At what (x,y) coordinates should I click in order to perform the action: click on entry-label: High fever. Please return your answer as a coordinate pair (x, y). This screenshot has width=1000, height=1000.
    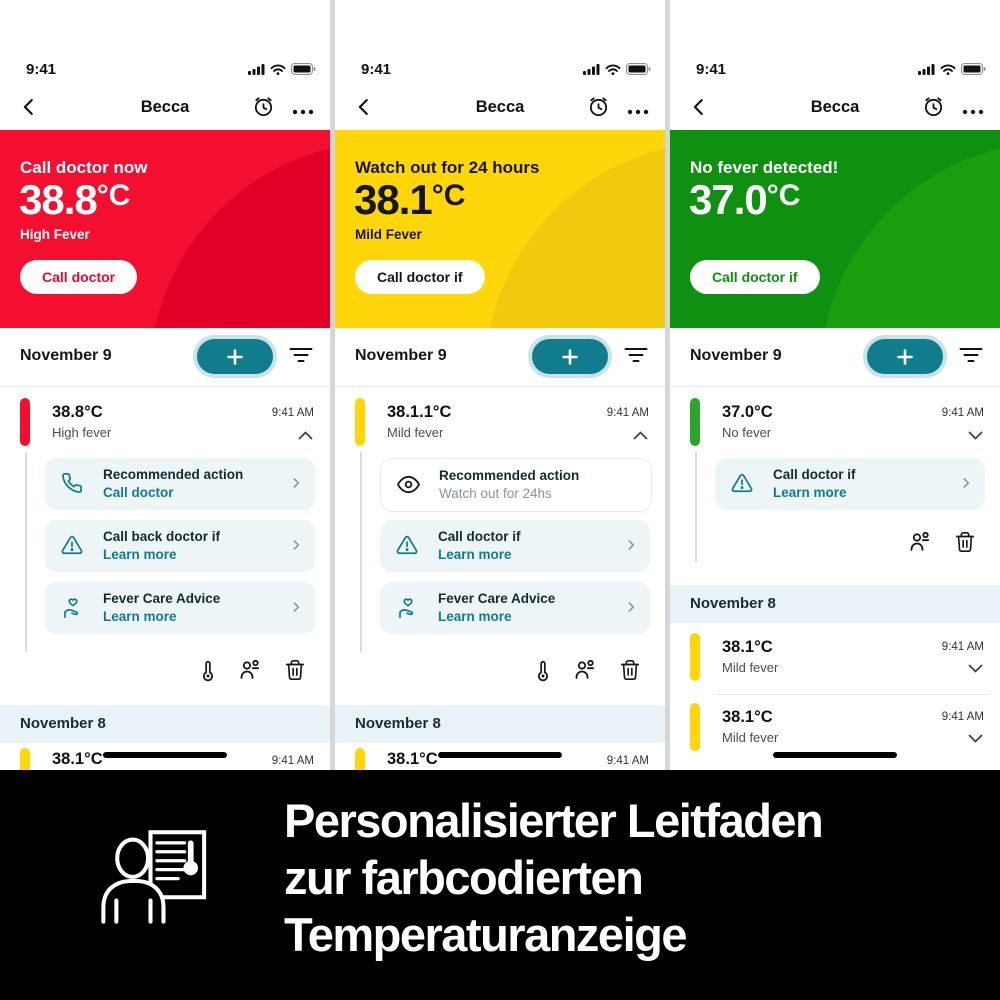
    Looking at the image, I should click on (82, 432).